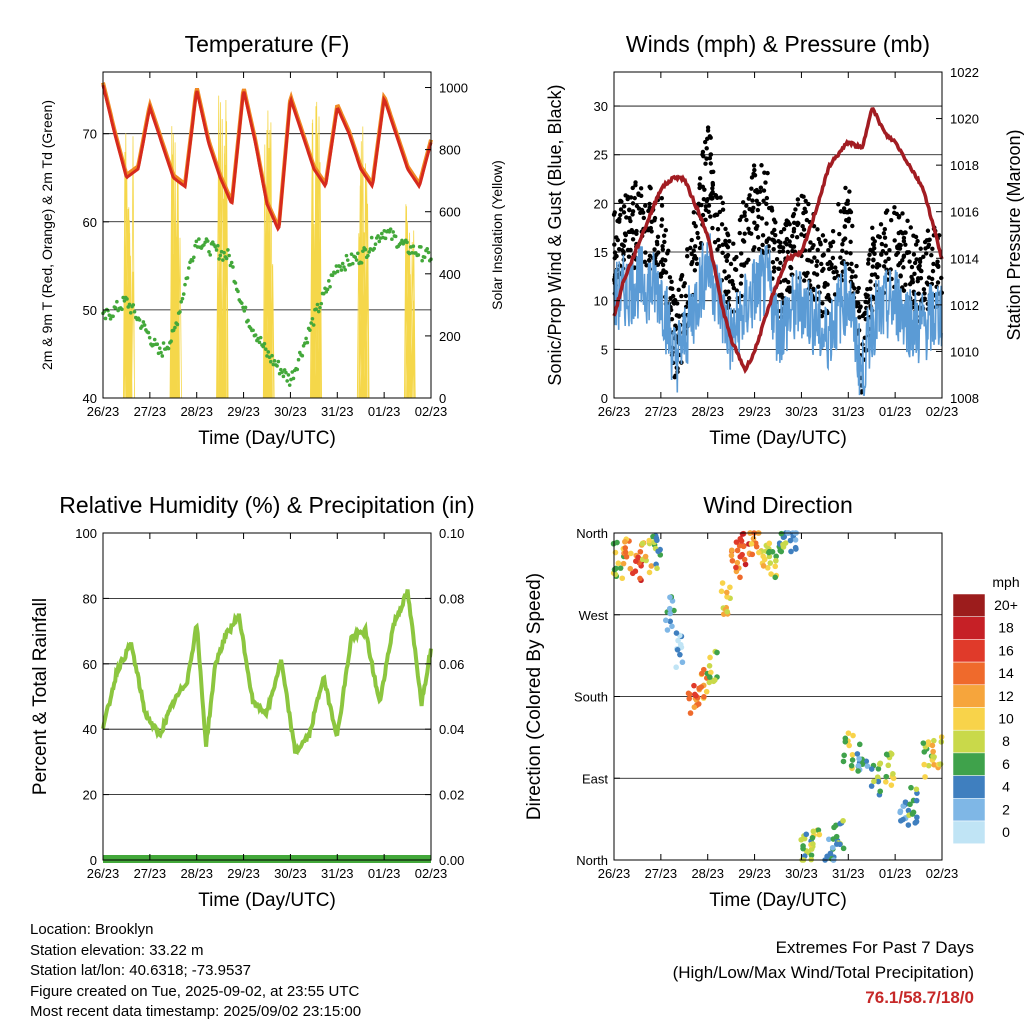 This screenshot has height=1024, width=1024. What do you see at coordinates (591, 697) in the screenshot?
I see `y-tick-label: South` at bounding box center [591, 697].